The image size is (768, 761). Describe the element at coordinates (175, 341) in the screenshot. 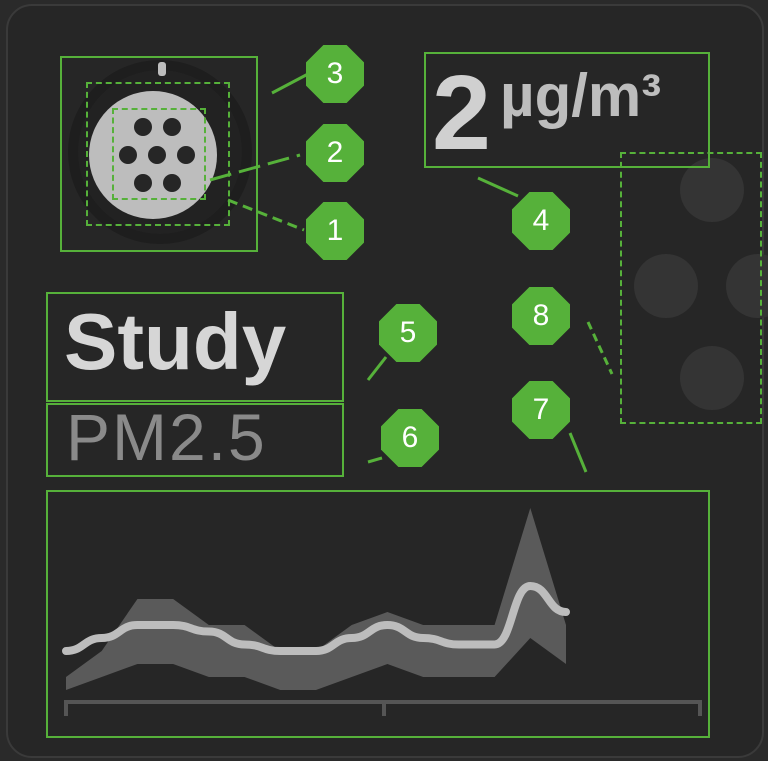

I see `room-title: Study` at that location.